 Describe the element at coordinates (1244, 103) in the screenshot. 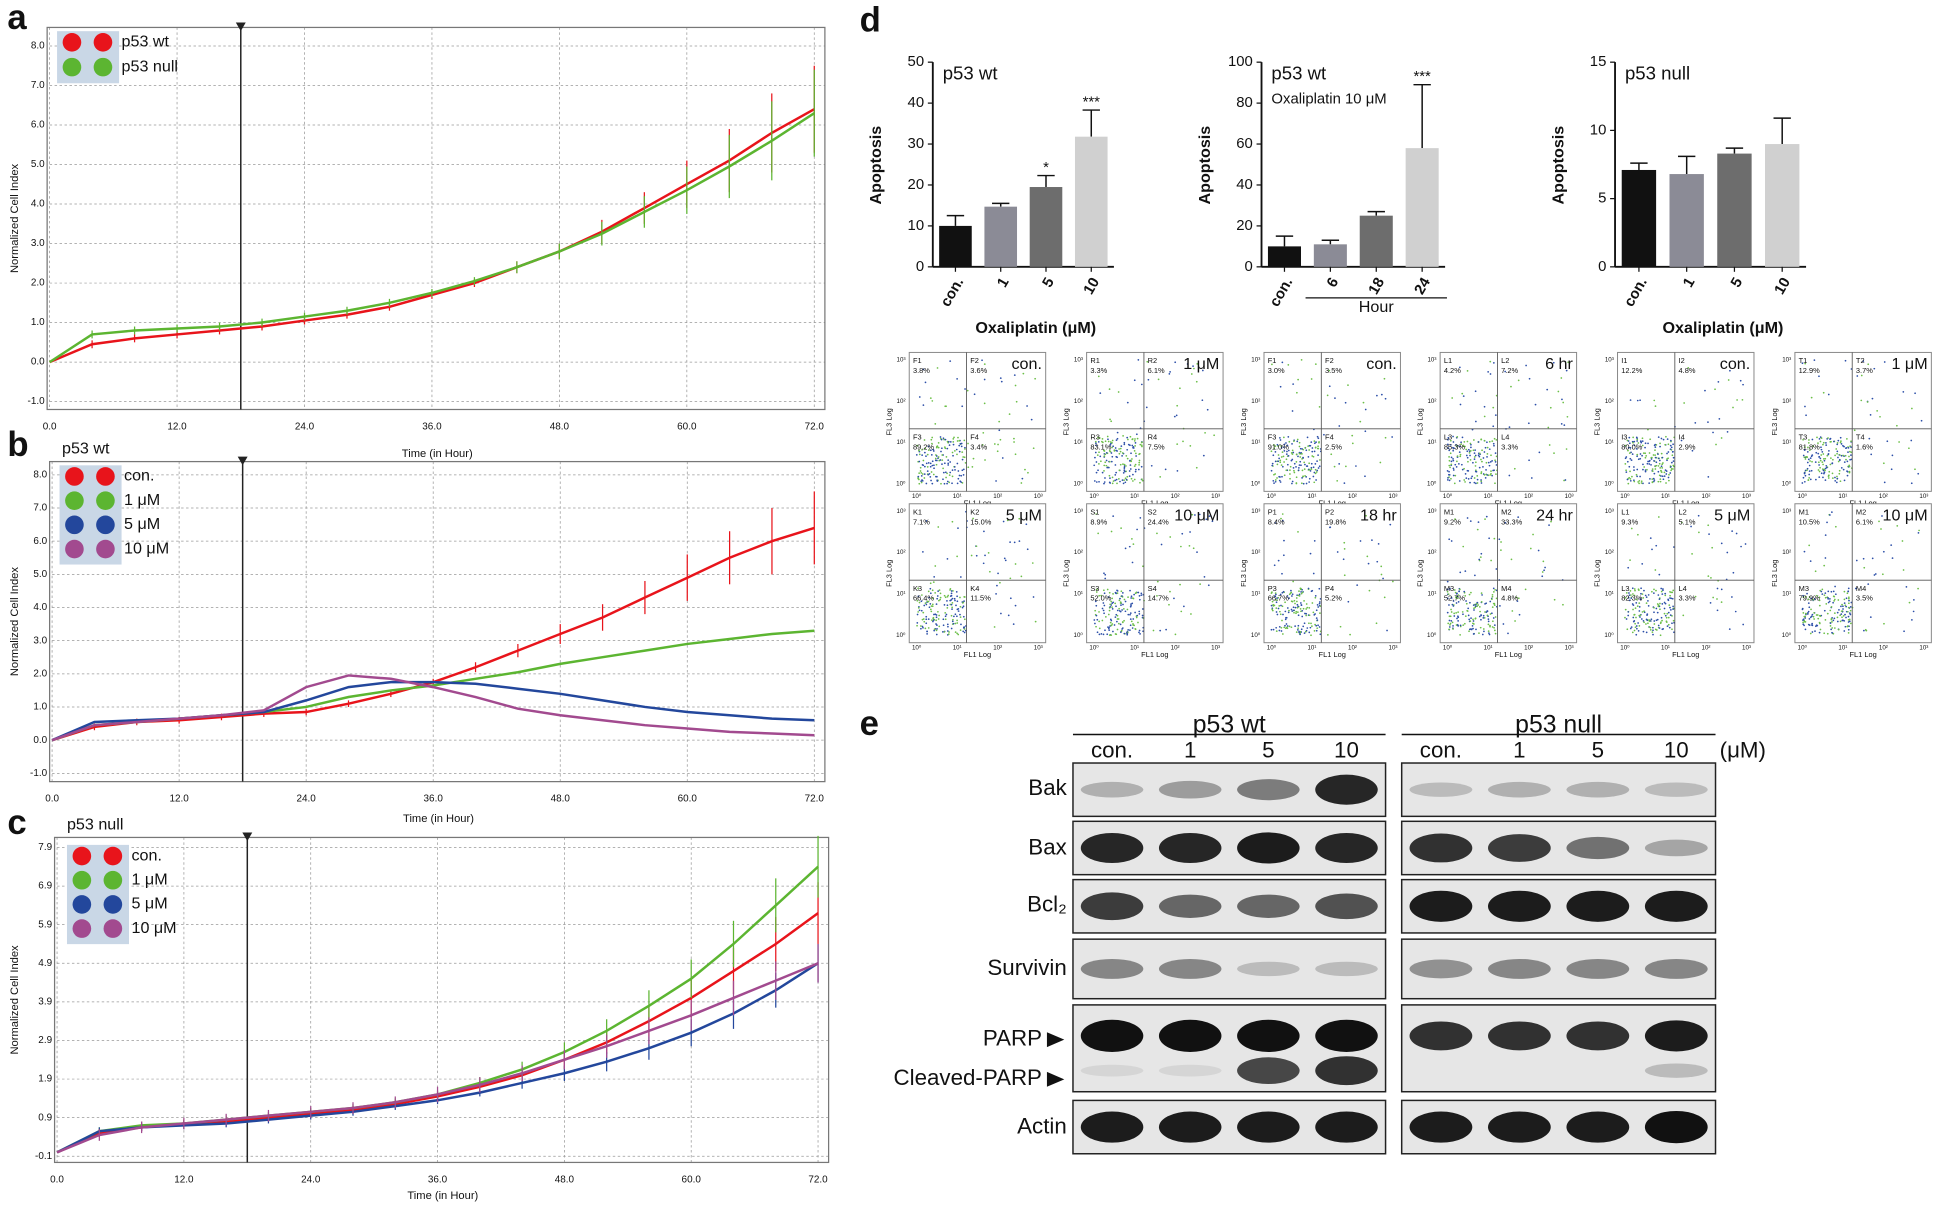

I see `y-tick-label: 80` at that location.